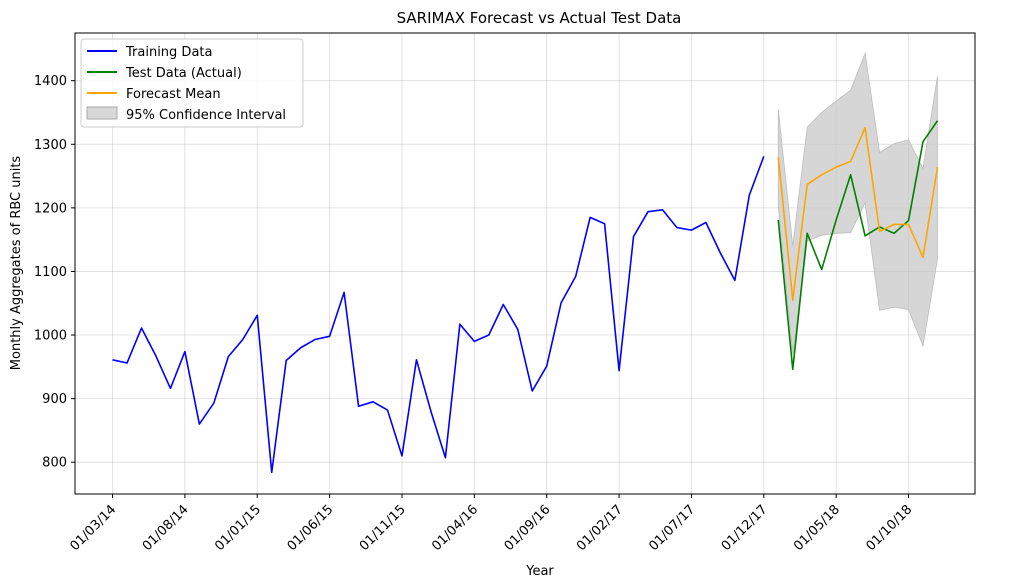  Describe the element at coordinates (183, 73) in the screenshot. I see `legend-label-test: Test Data (Actual)` at that location.